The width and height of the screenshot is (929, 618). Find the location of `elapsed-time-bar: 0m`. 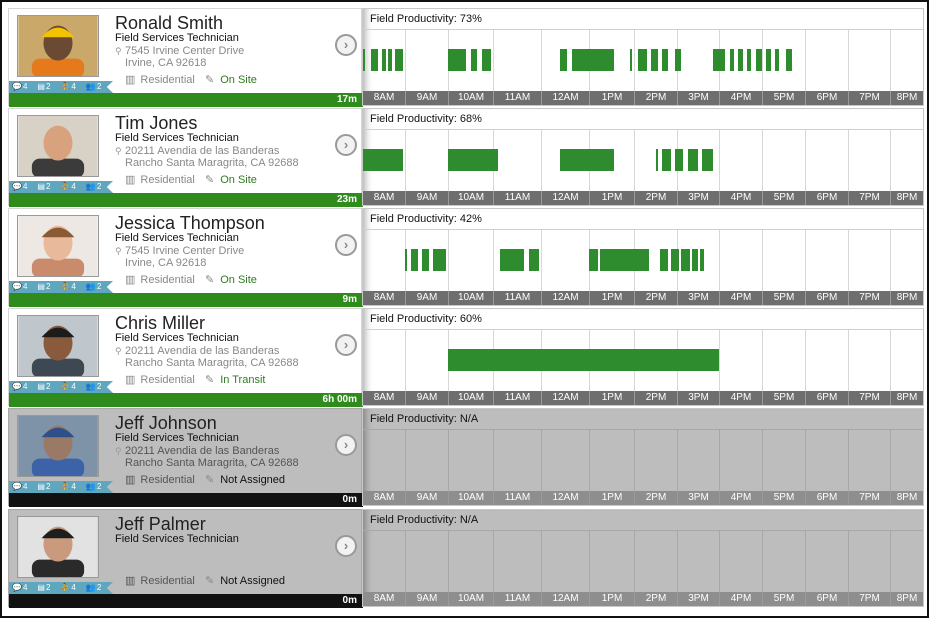

elapsed-time-bar: 0m is located at coordinates (186, 601).